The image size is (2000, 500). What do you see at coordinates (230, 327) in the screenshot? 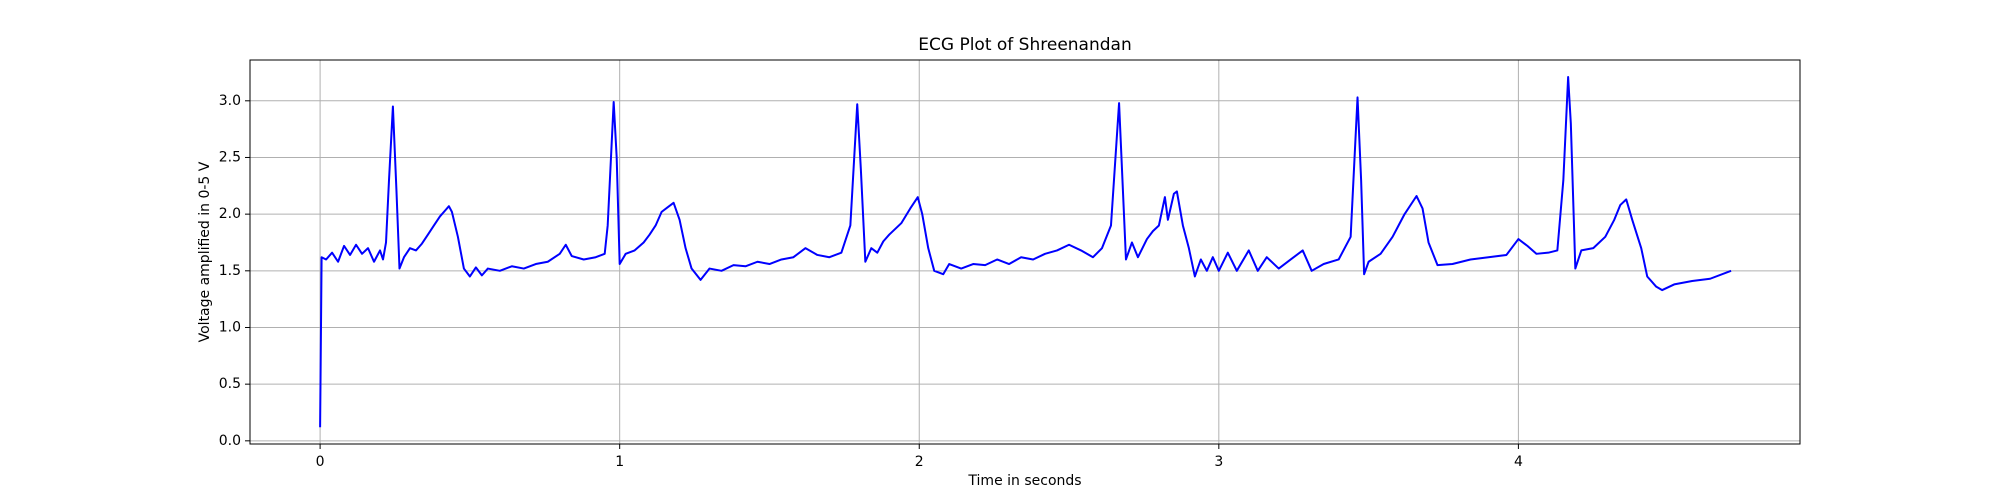
I see `y-tick-label: 1.0` at bounding box center [230, 327].